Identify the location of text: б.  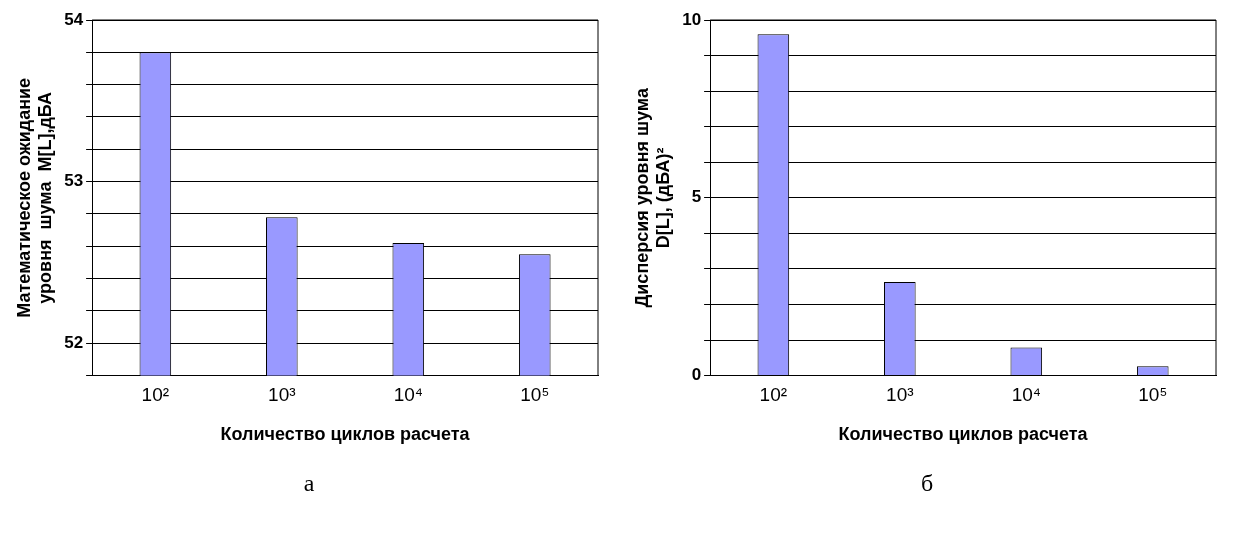
(927, 483).